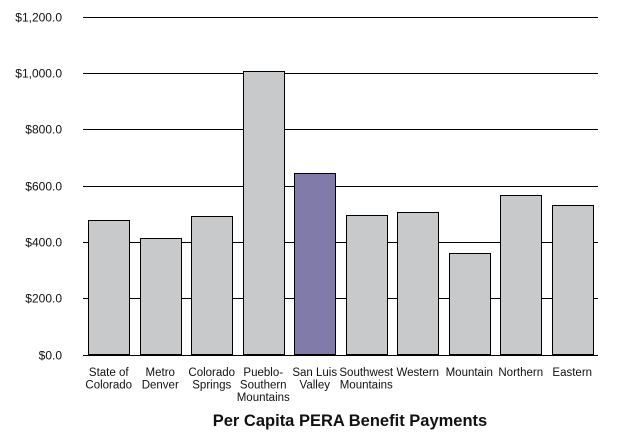 The image size is (635, 433). What do you see at coordinates (43, 243) in the screenshot?
I see `y-tick-label: $400.0` at bounding box center [43, 243].